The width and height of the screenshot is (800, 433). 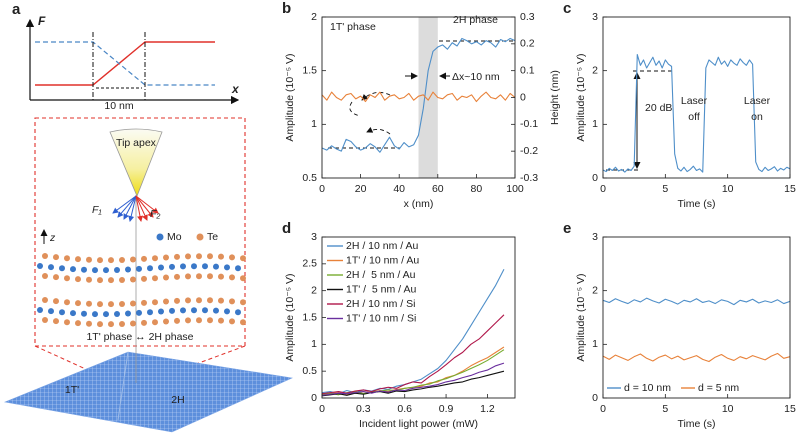 What do you see at coordinates (728, 409) in the screenshot?
I see `x-tick-label: 10` at bounding box center [728, 409].